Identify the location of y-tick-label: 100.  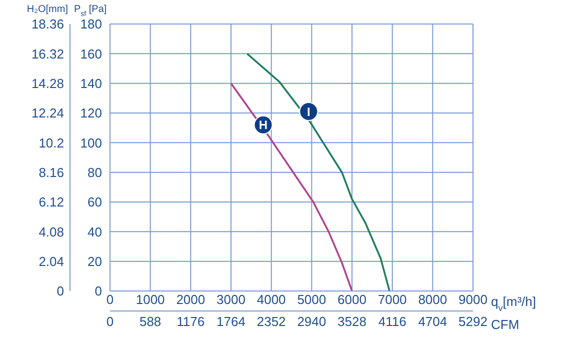
(91, 142).